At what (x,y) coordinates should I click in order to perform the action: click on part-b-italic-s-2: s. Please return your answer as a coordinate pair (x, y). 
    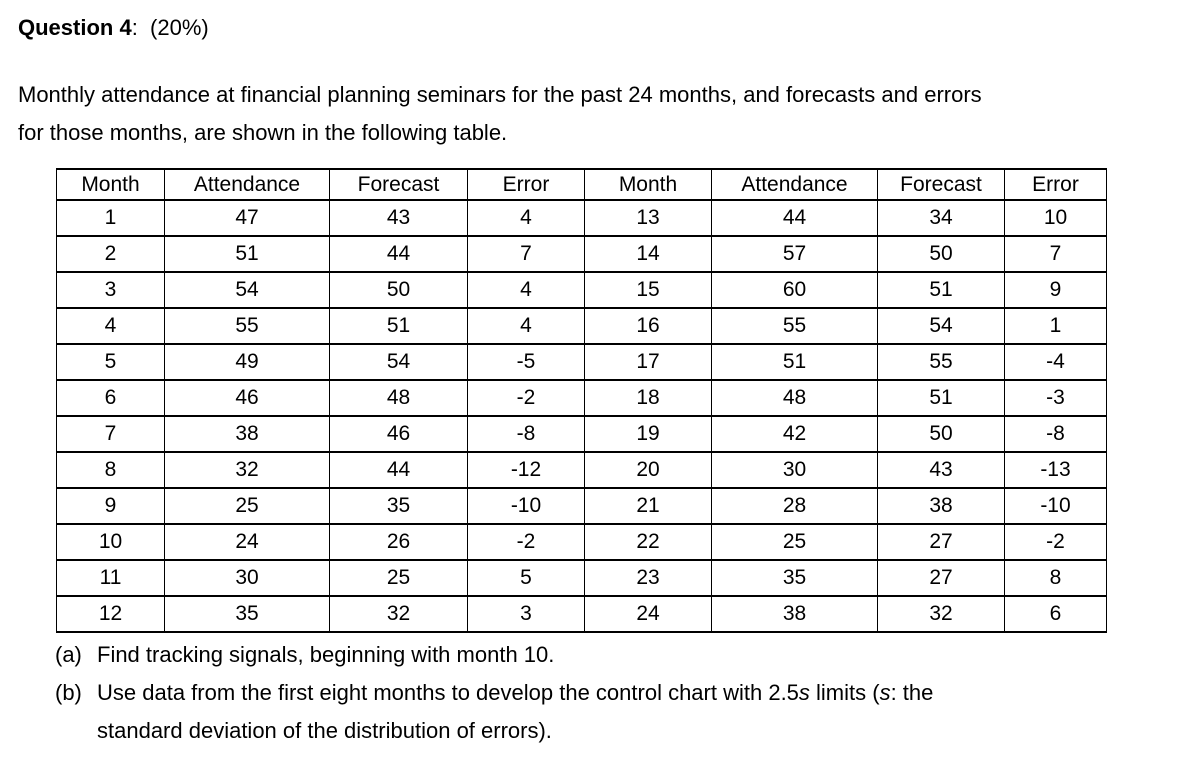
    Looking at the image, I should click on (885, 692).